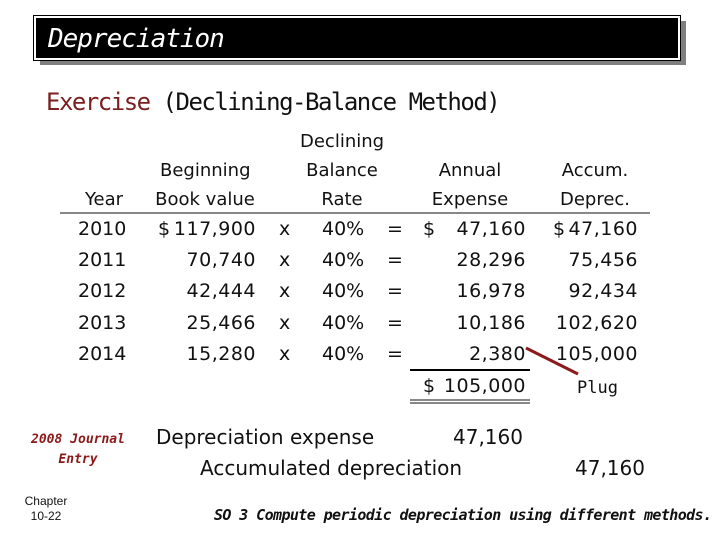 The width and height of the screenshot is (720, 540). I want to click on total-double-rule, so click(470, 401).